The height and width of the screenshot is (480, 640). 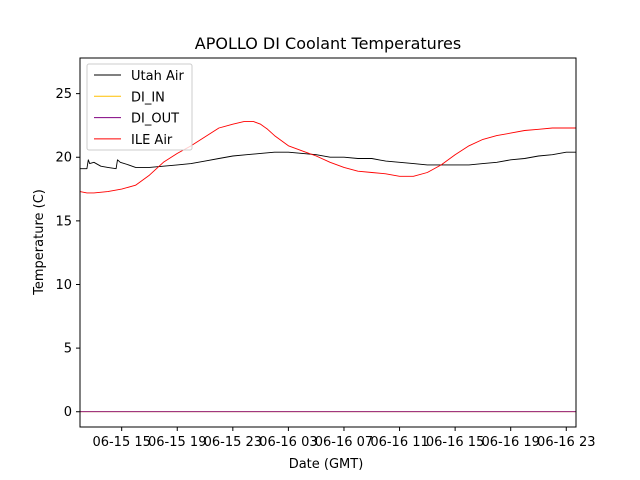 What do you see at coordinates (68, 412) in the screenshot?
I see `y-tick-label: 0` at bounding box center [68, 412].